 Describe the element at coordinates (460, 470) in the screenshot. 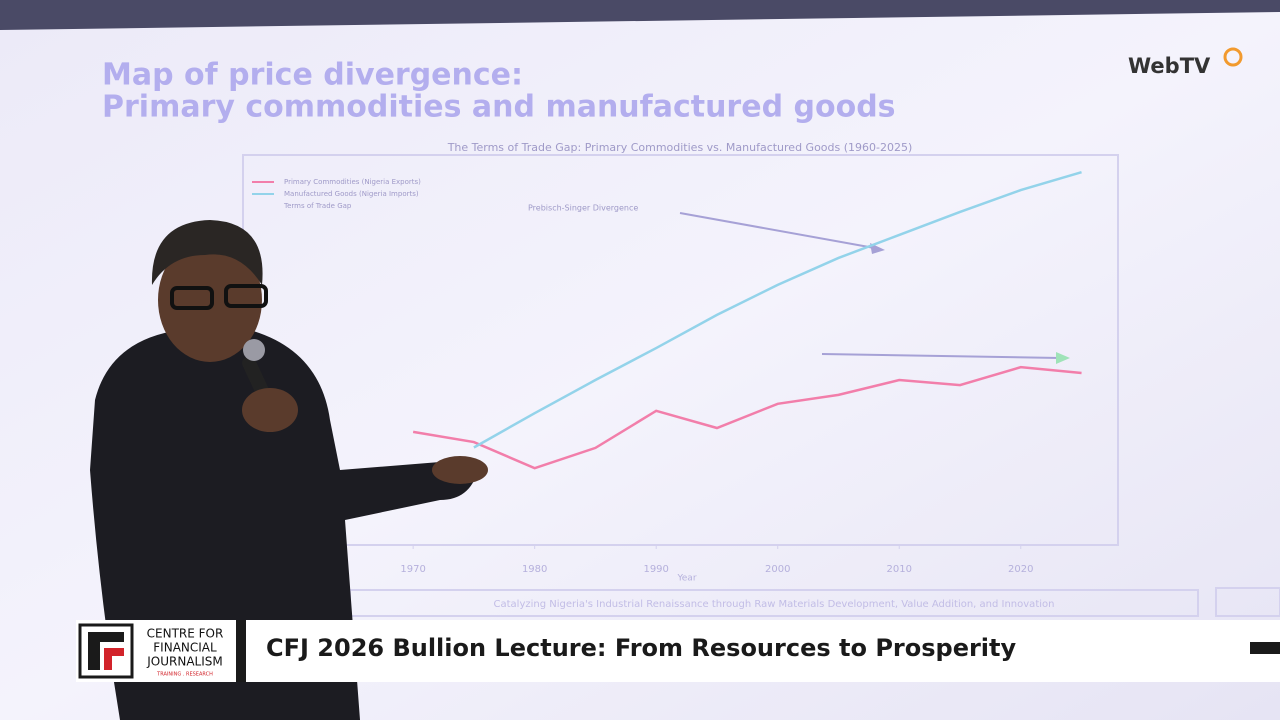

I see `pointing-hand` at that location.